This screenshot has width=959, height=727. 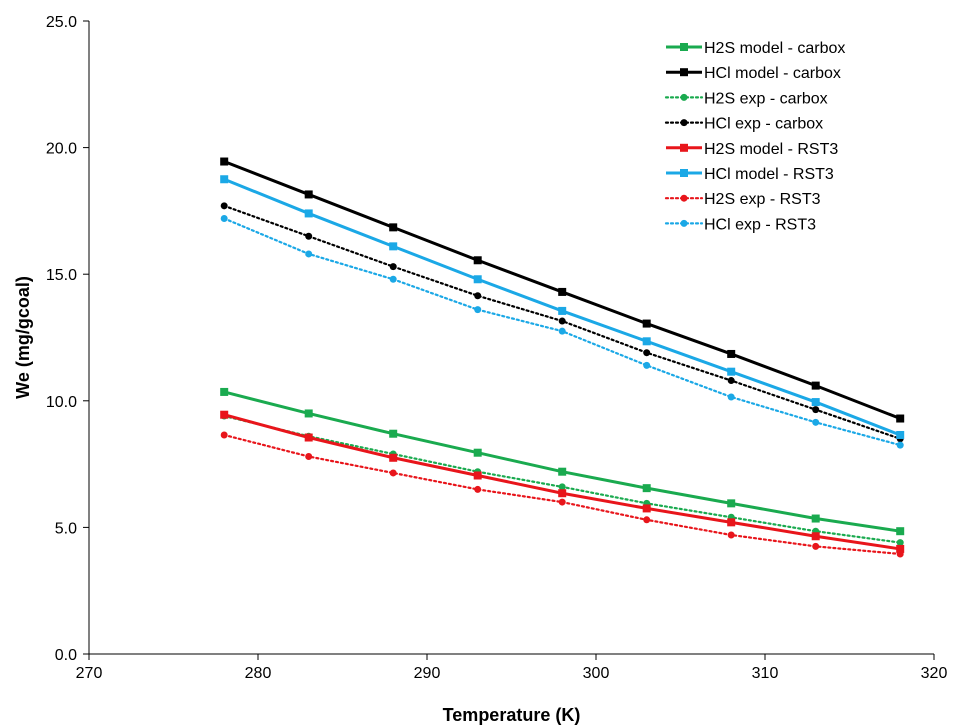 I want to click on legend-item: H2S exp - RST3, so click(x=742, y=199).